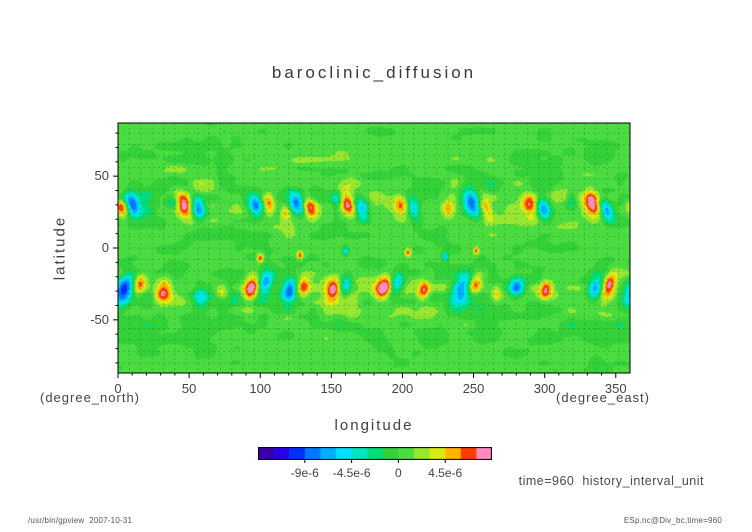  I want to click on colorbar-tick-label: 0, so click(398, 473).